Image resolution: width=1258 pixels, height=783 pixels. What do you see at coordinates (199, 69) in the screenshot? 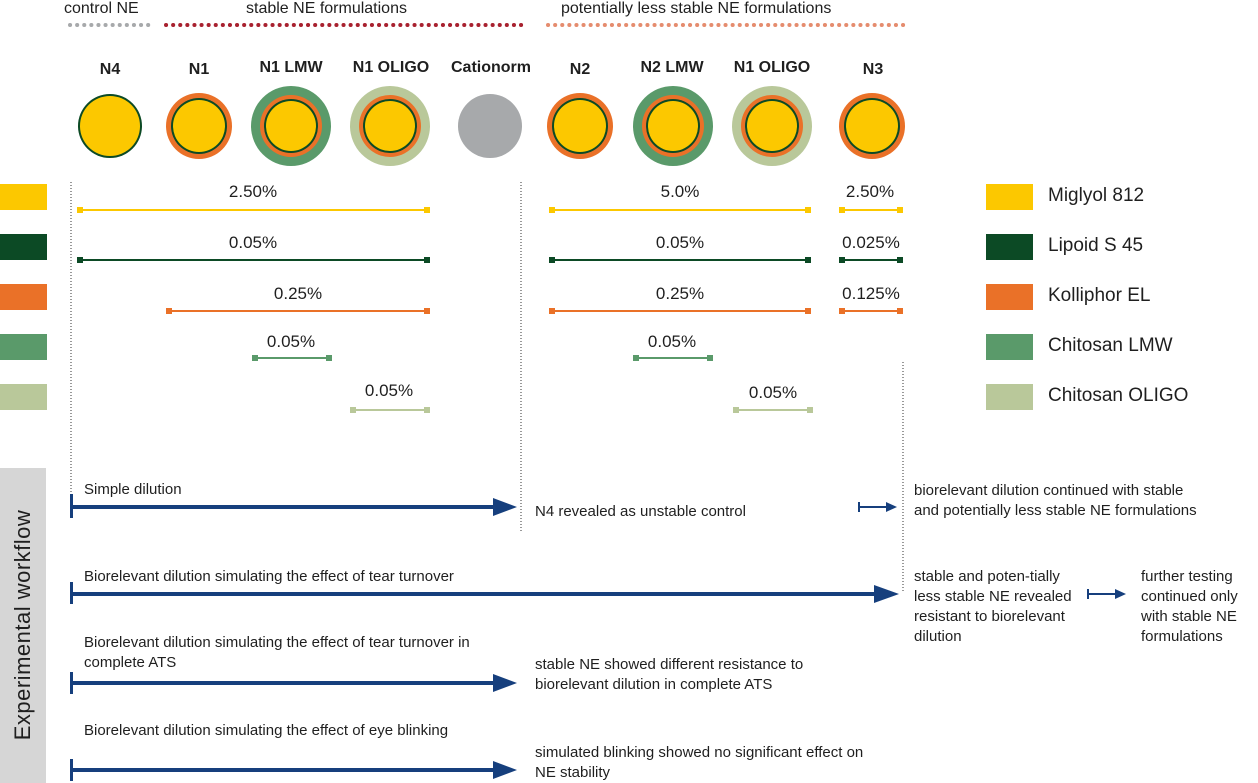
I see `formulation-name-n1: N1` at bounding box center [199, 69].